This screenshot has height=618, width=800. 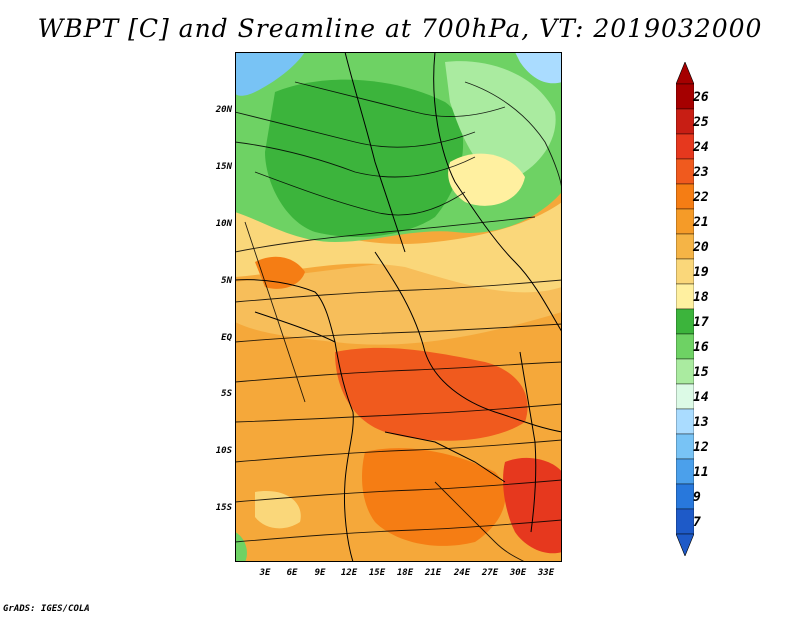 What do you see at coordinates (292, 573) in the screenshot?
I see `lon-label-6e: 6E` at bounding box center [292, 573].